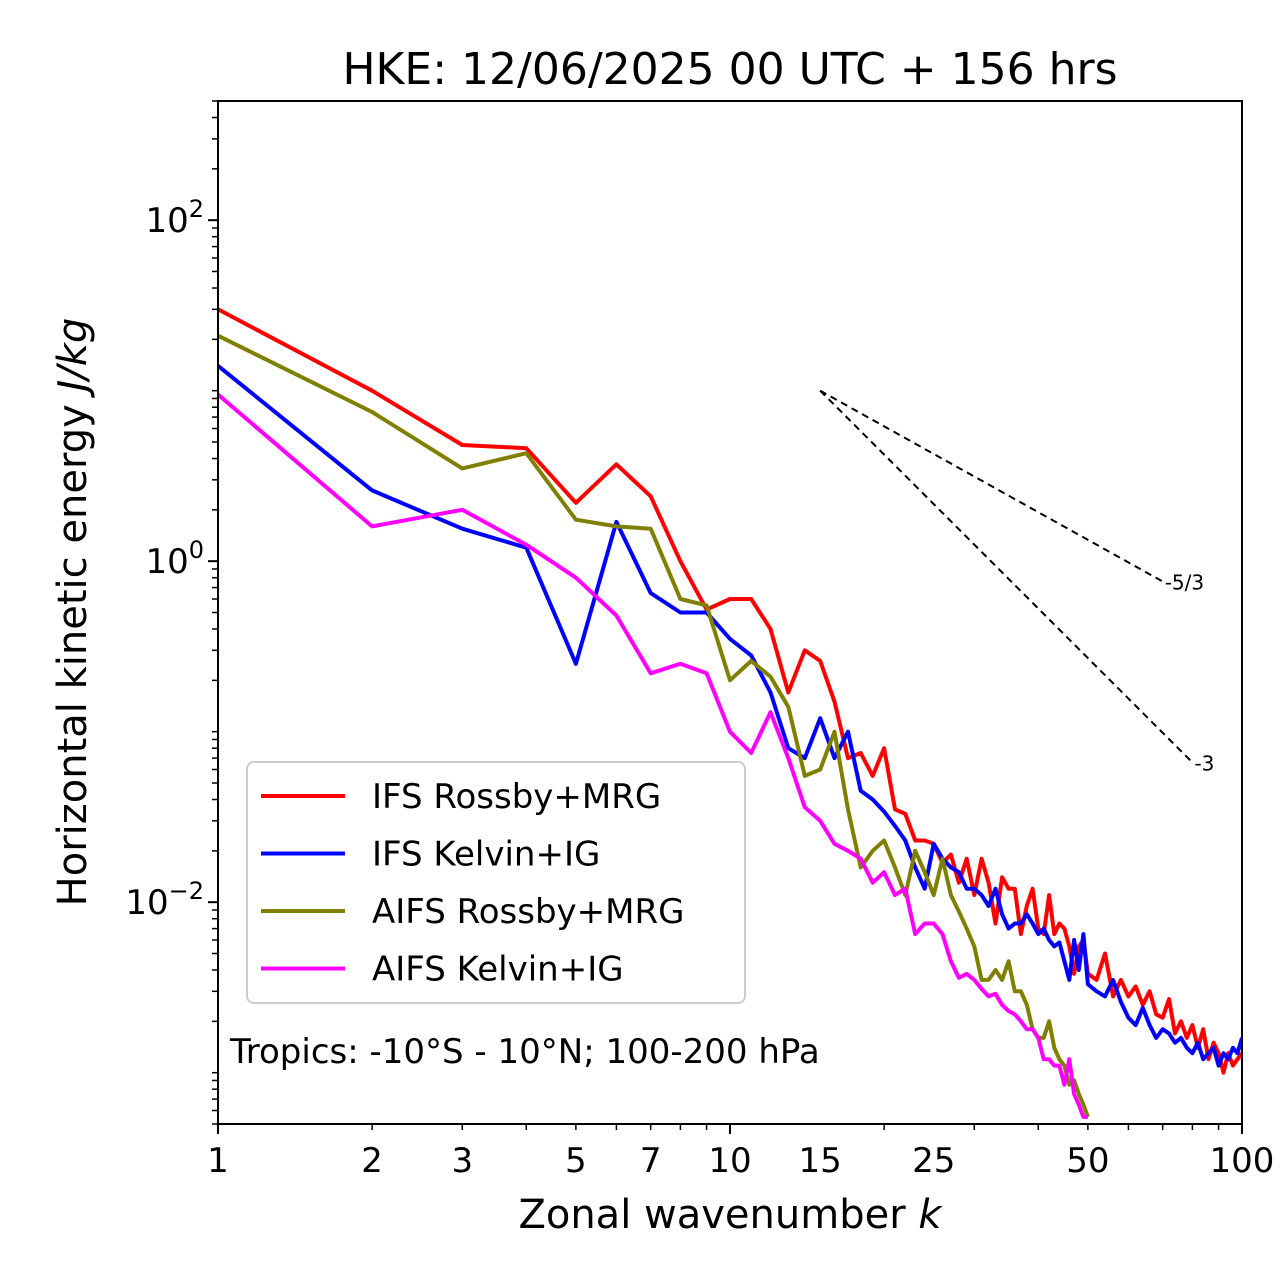 This screenshot has width=1280, height=1288. Describe the element at coordinates (933, 1161) in the screenshot. I see `x-tick-label: 25` at that location.